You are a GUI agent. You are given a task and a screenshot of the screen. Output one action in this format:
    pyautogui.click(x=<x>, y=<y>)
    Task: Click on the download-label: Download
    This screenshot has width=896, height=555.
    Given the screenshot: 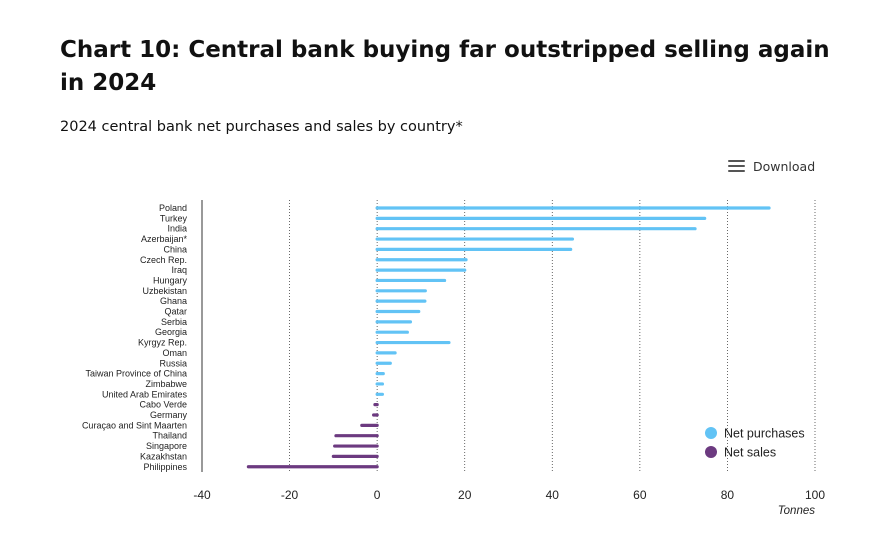 What is the action you would take?
    pyautogui.click(x=784, y=166)
    